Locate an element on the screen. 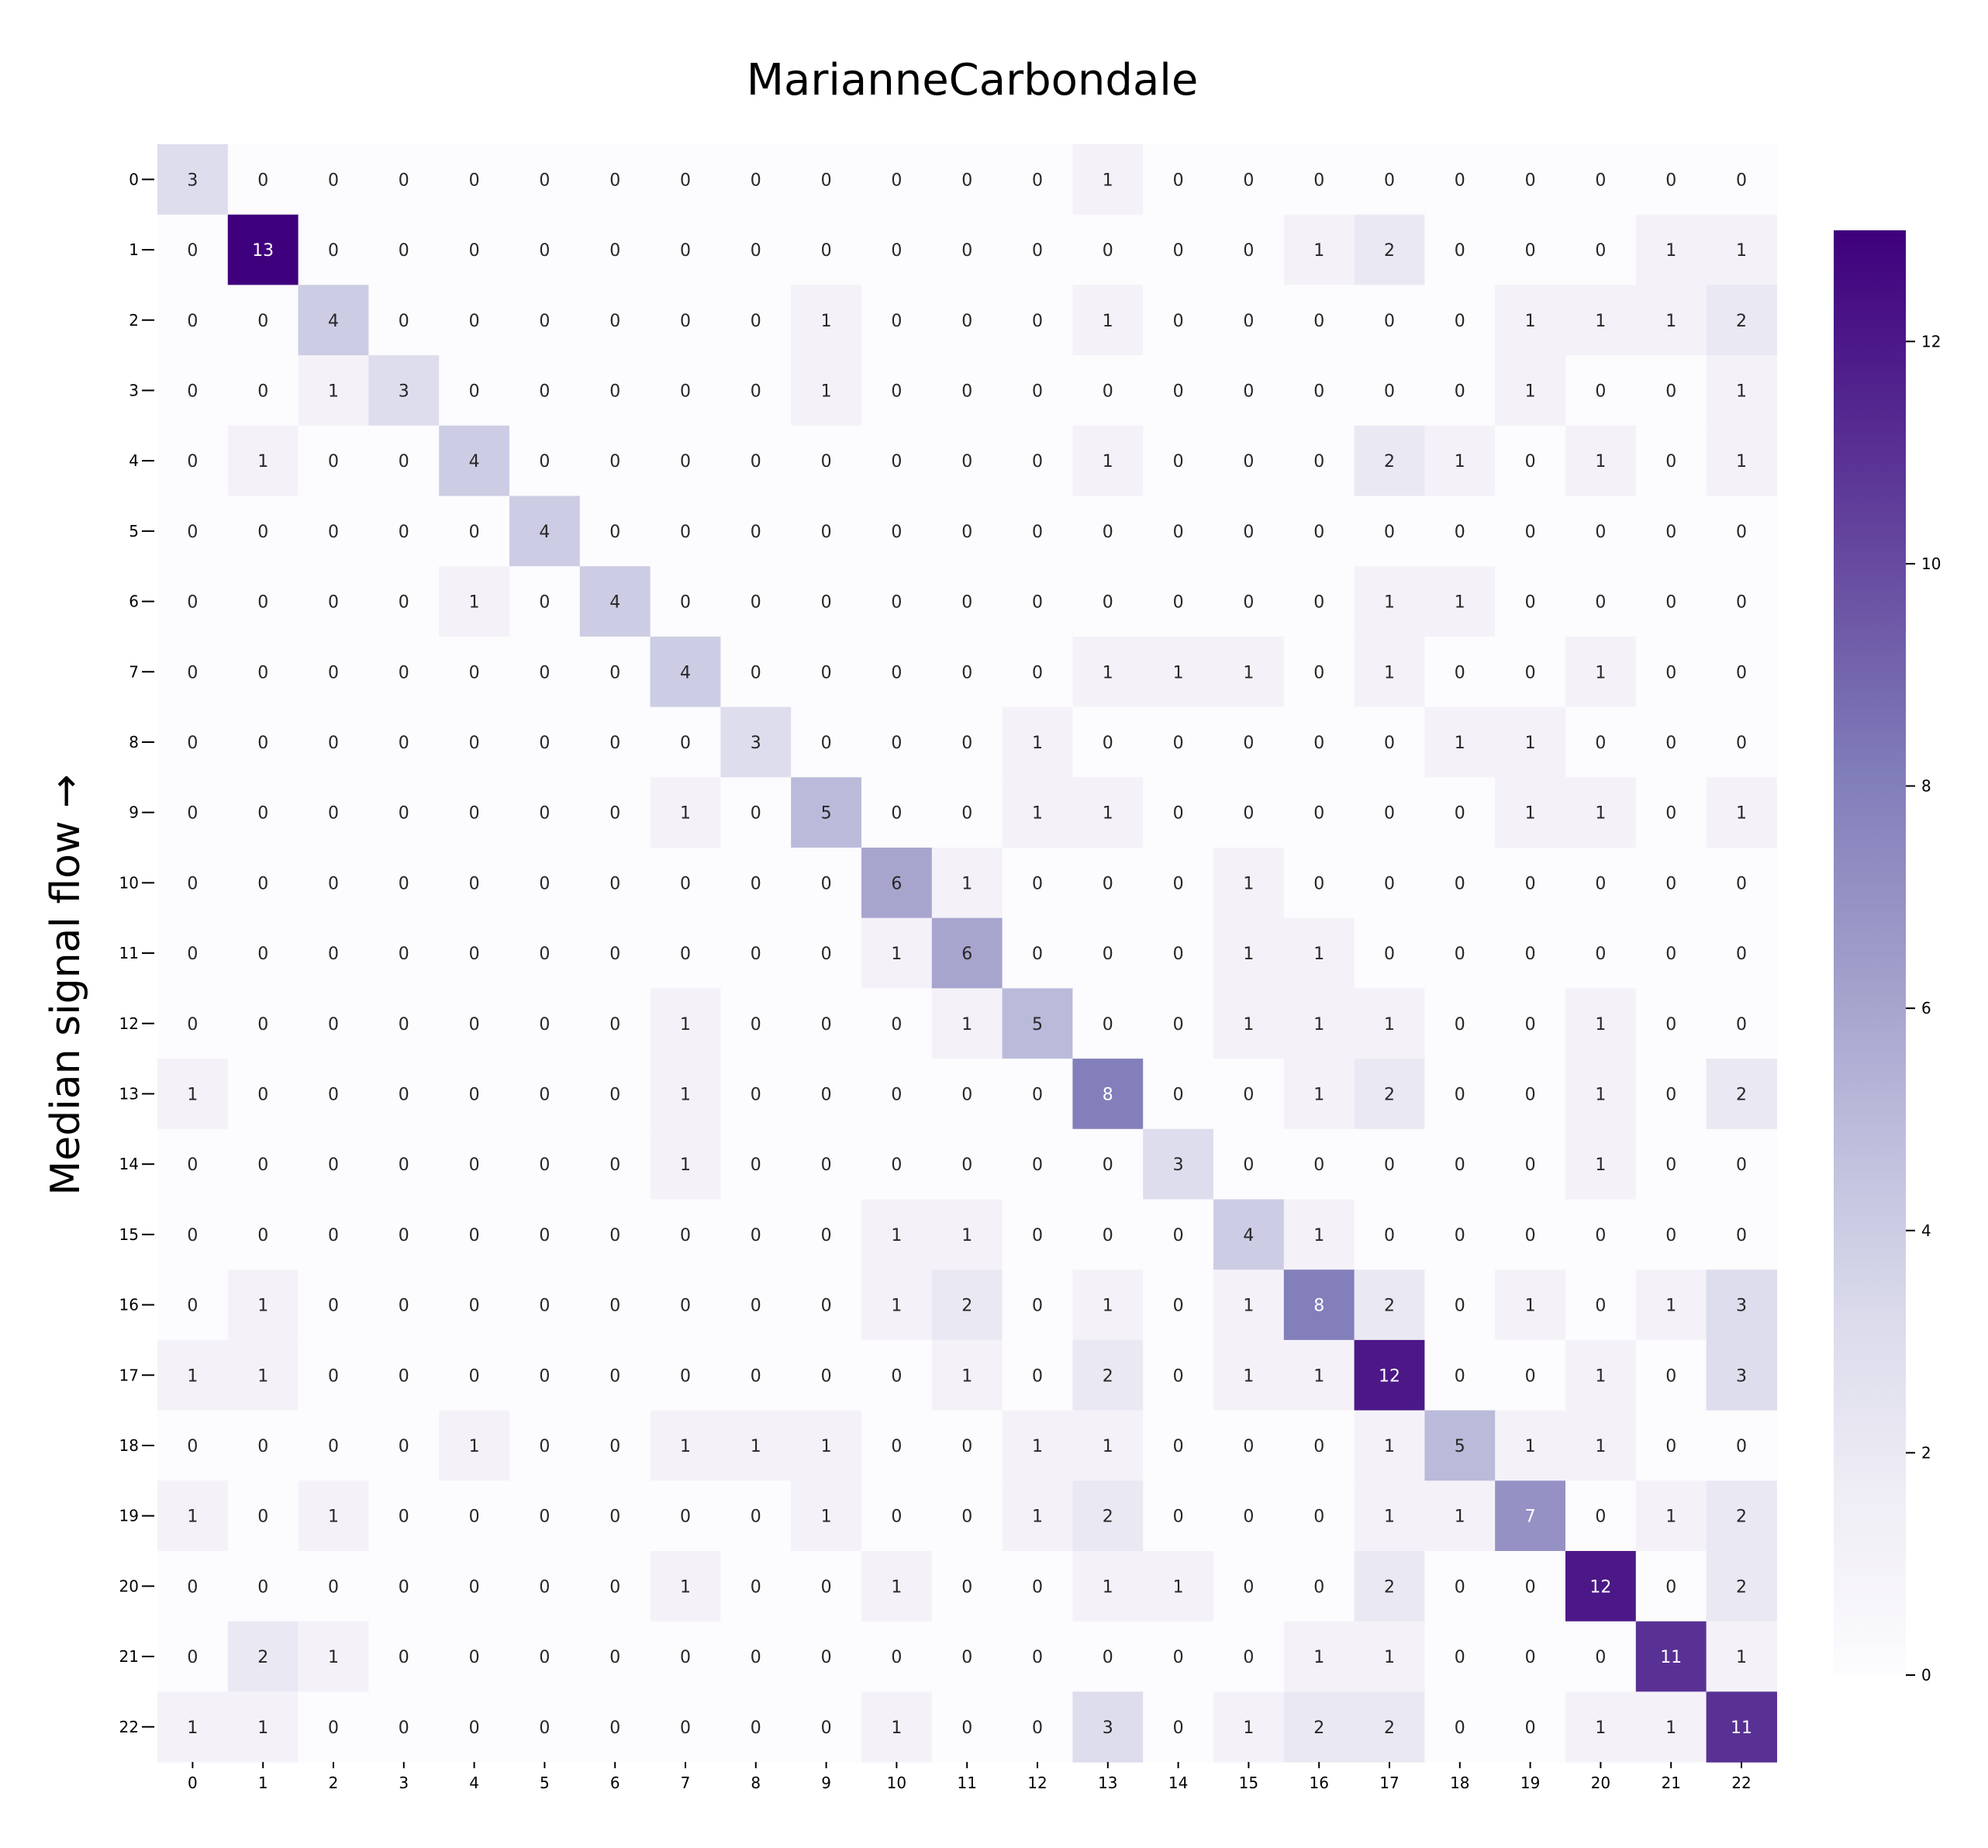  y-tick-label: 19 is located at coordinates (129, 1516).